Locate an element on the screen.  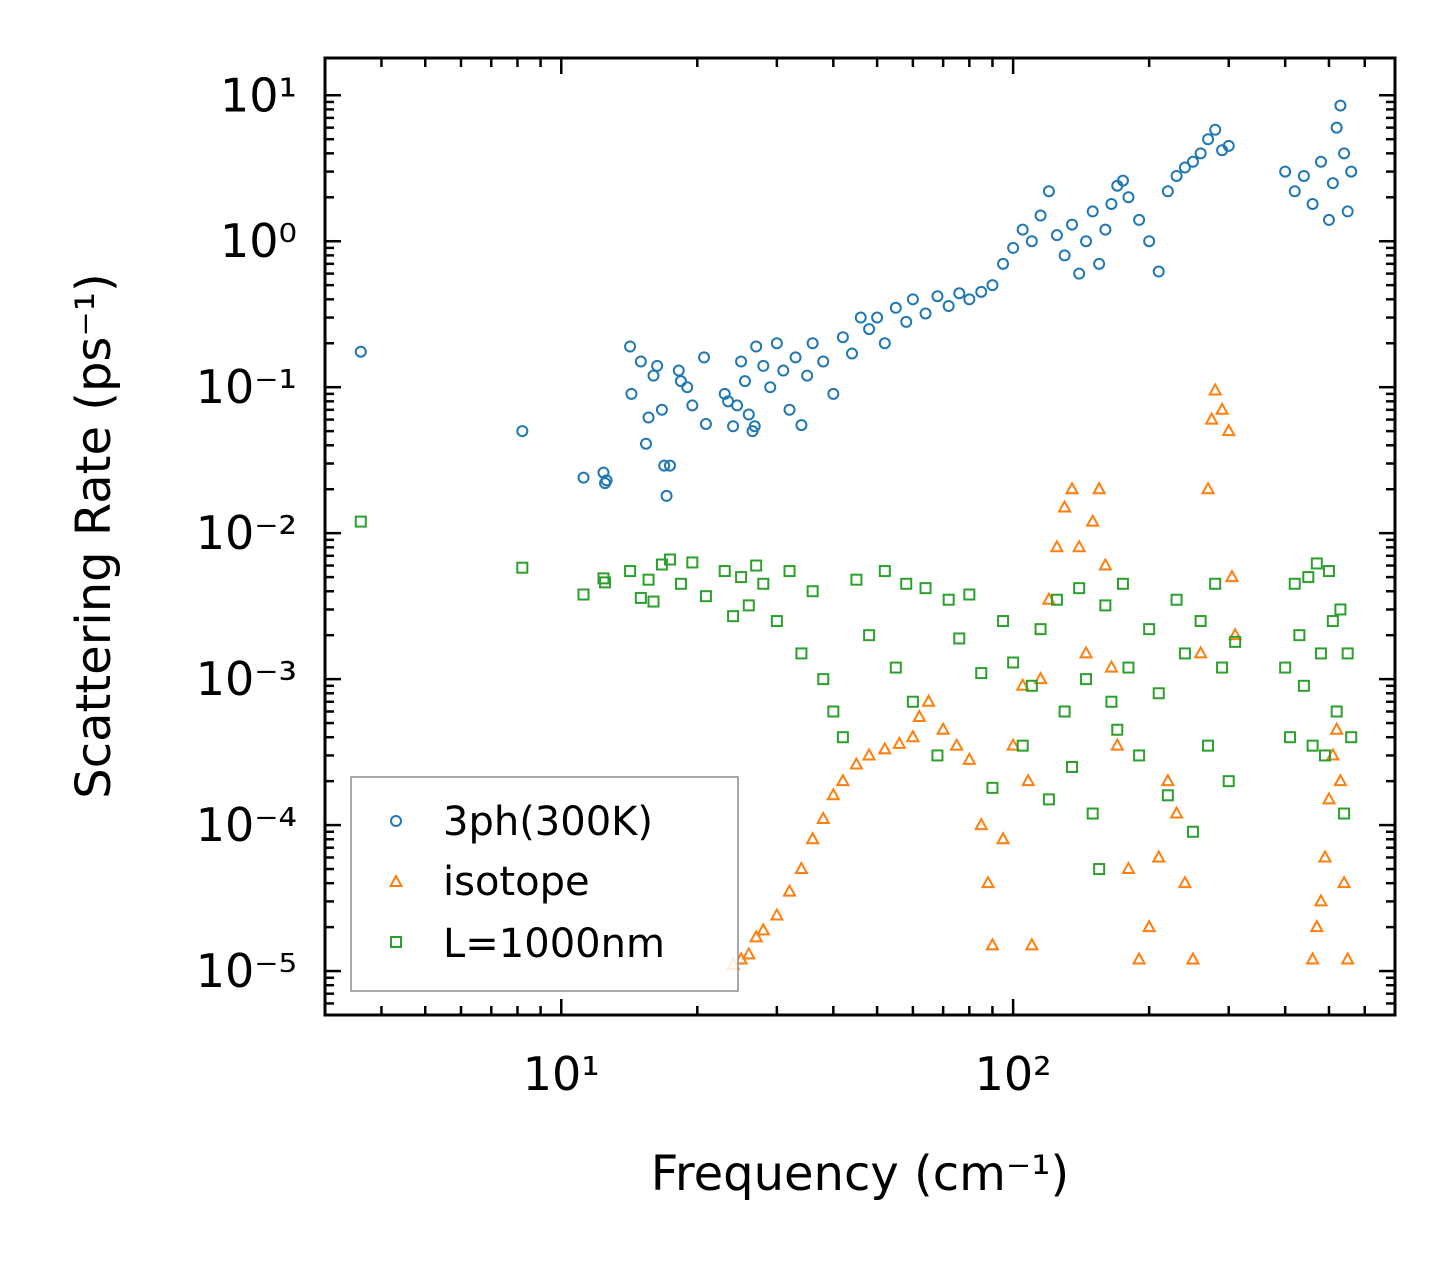
legend: 3ph(300K) isotope L=1000nm is located at coordinates (544, 884).